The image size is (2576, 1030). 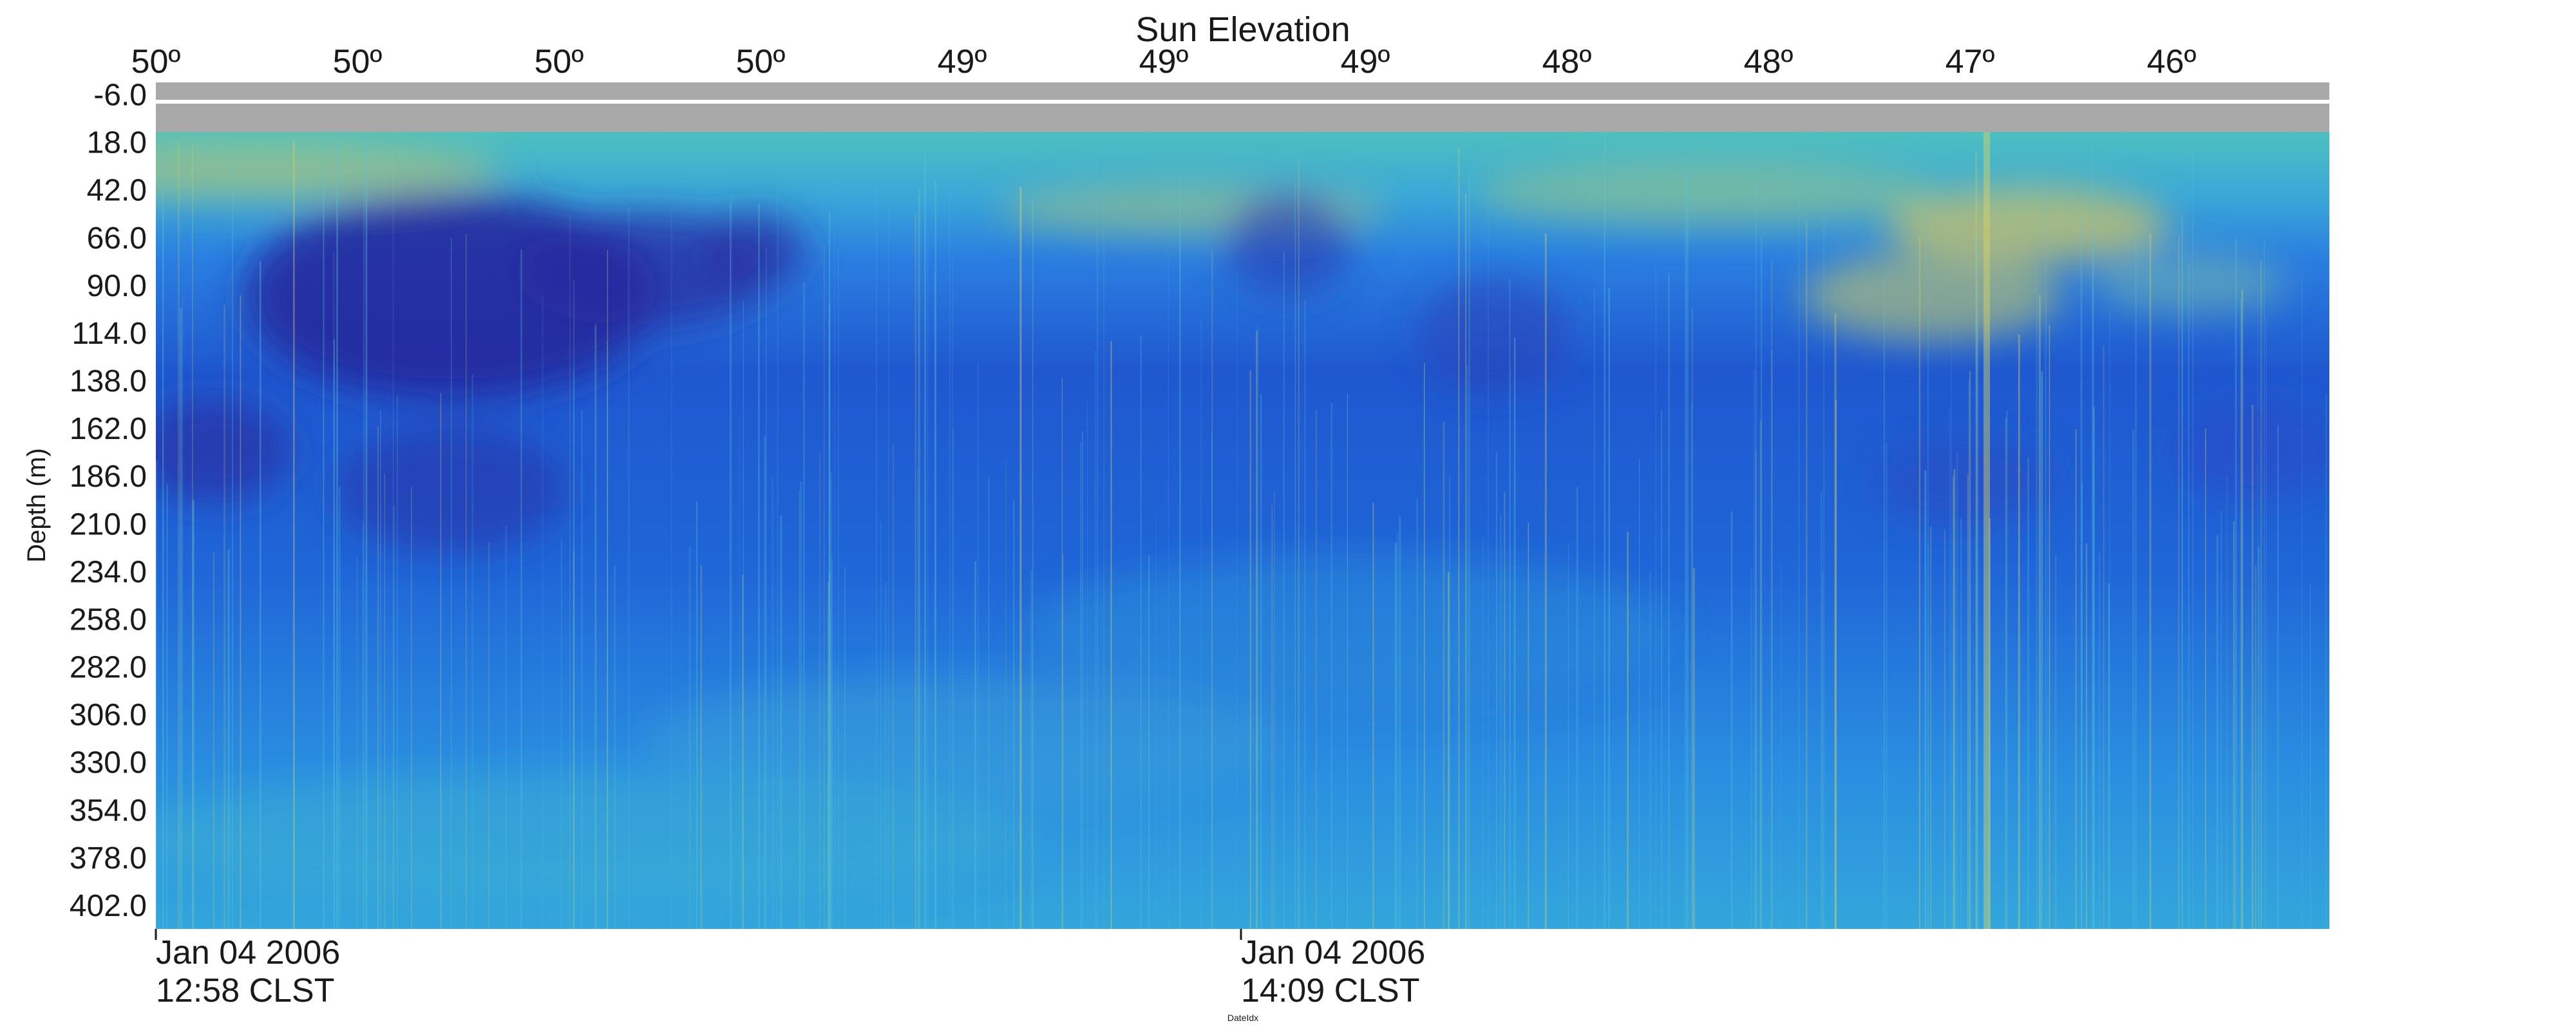 I want to click on bottom-tick-time: 12:58 CLST, so click(x=246, y=991).